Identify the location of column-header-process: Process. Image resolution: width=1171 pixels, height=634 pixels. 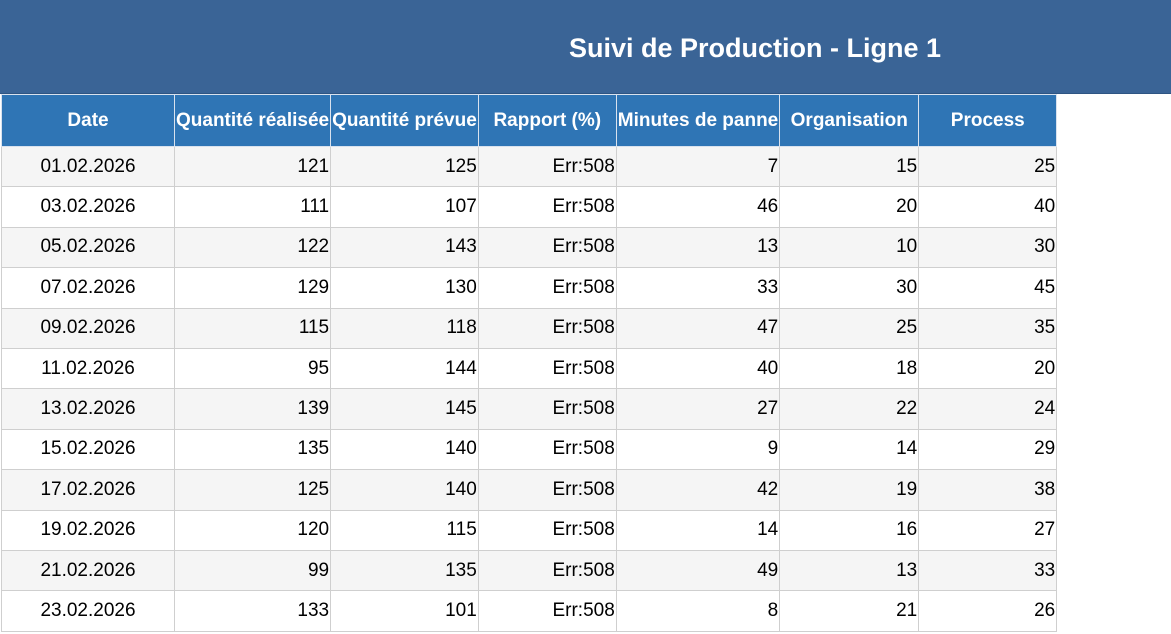
(988, 120).